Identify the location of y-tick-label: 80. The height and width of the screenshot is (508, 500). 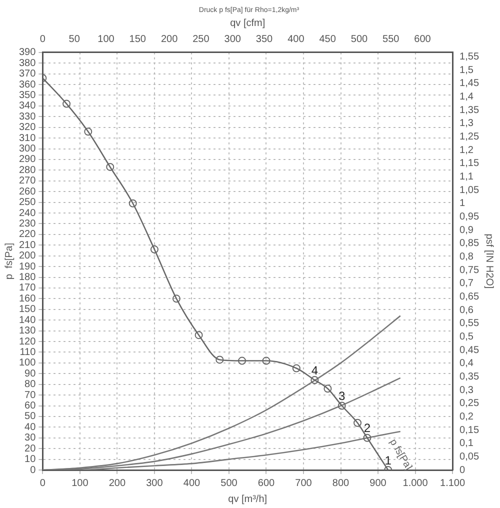
(30, 384).